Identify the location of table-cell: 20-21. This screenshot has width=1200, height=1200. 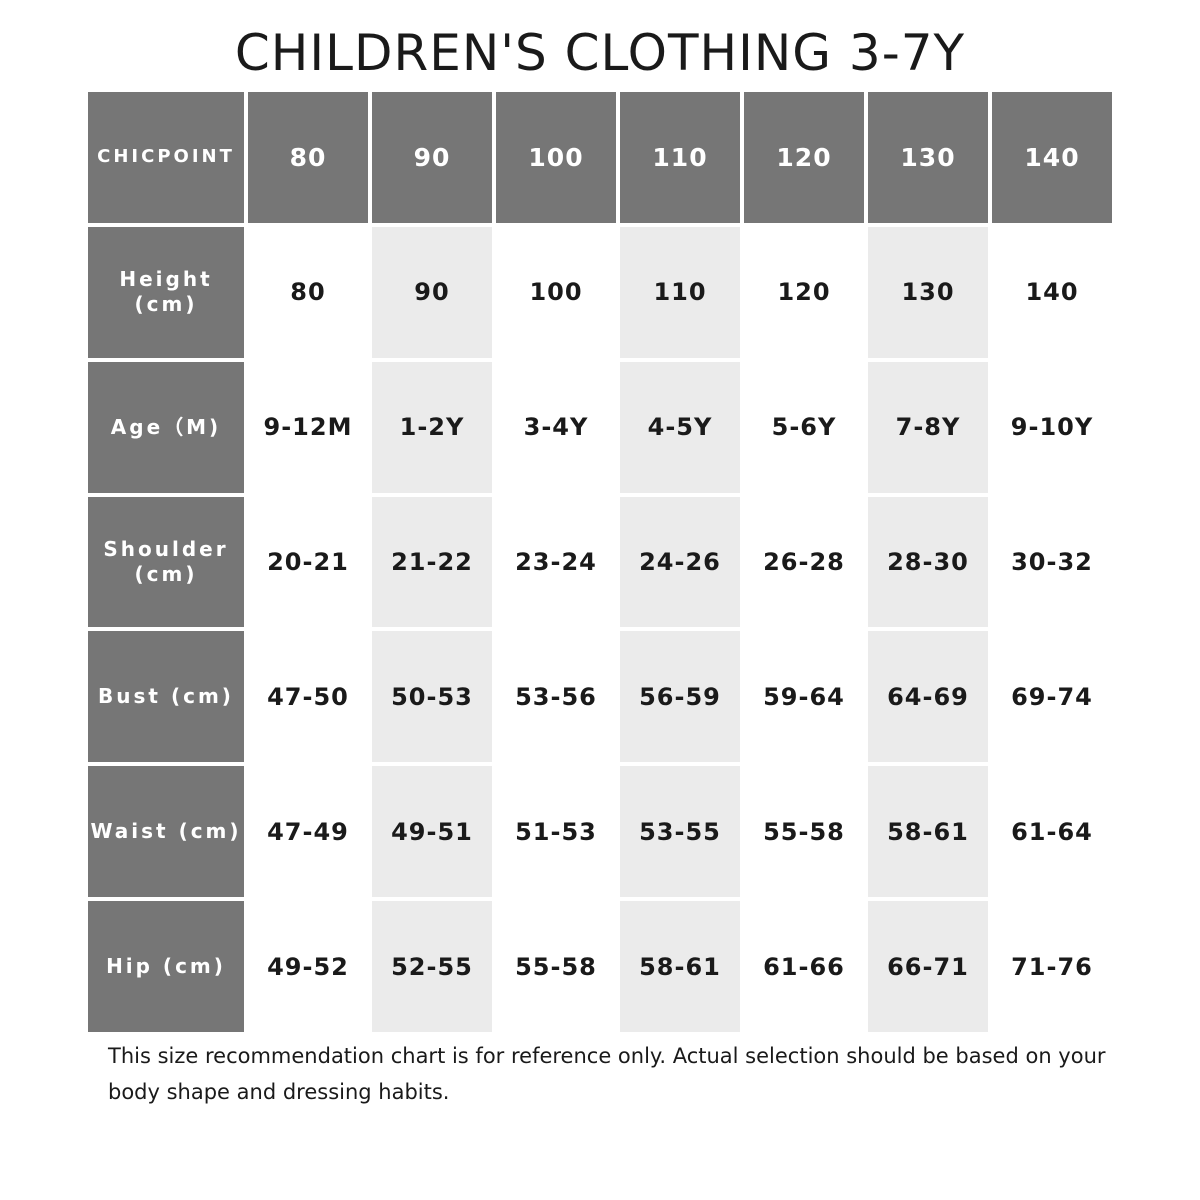
(308, 562).